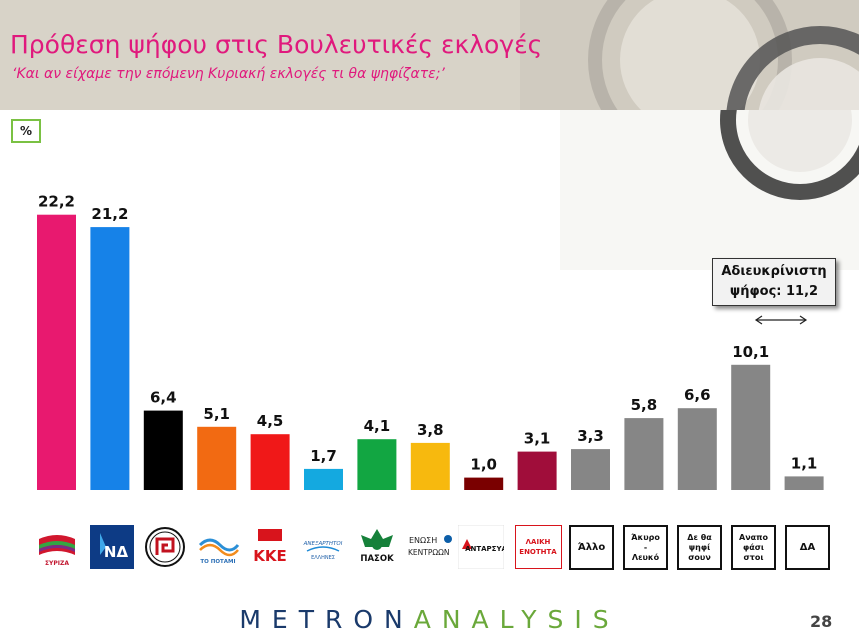 The height and width of the screenshot is (641, 859). I want to click on wont-vote-box: Δε θα ψηφί σουν, so click(699, 547).